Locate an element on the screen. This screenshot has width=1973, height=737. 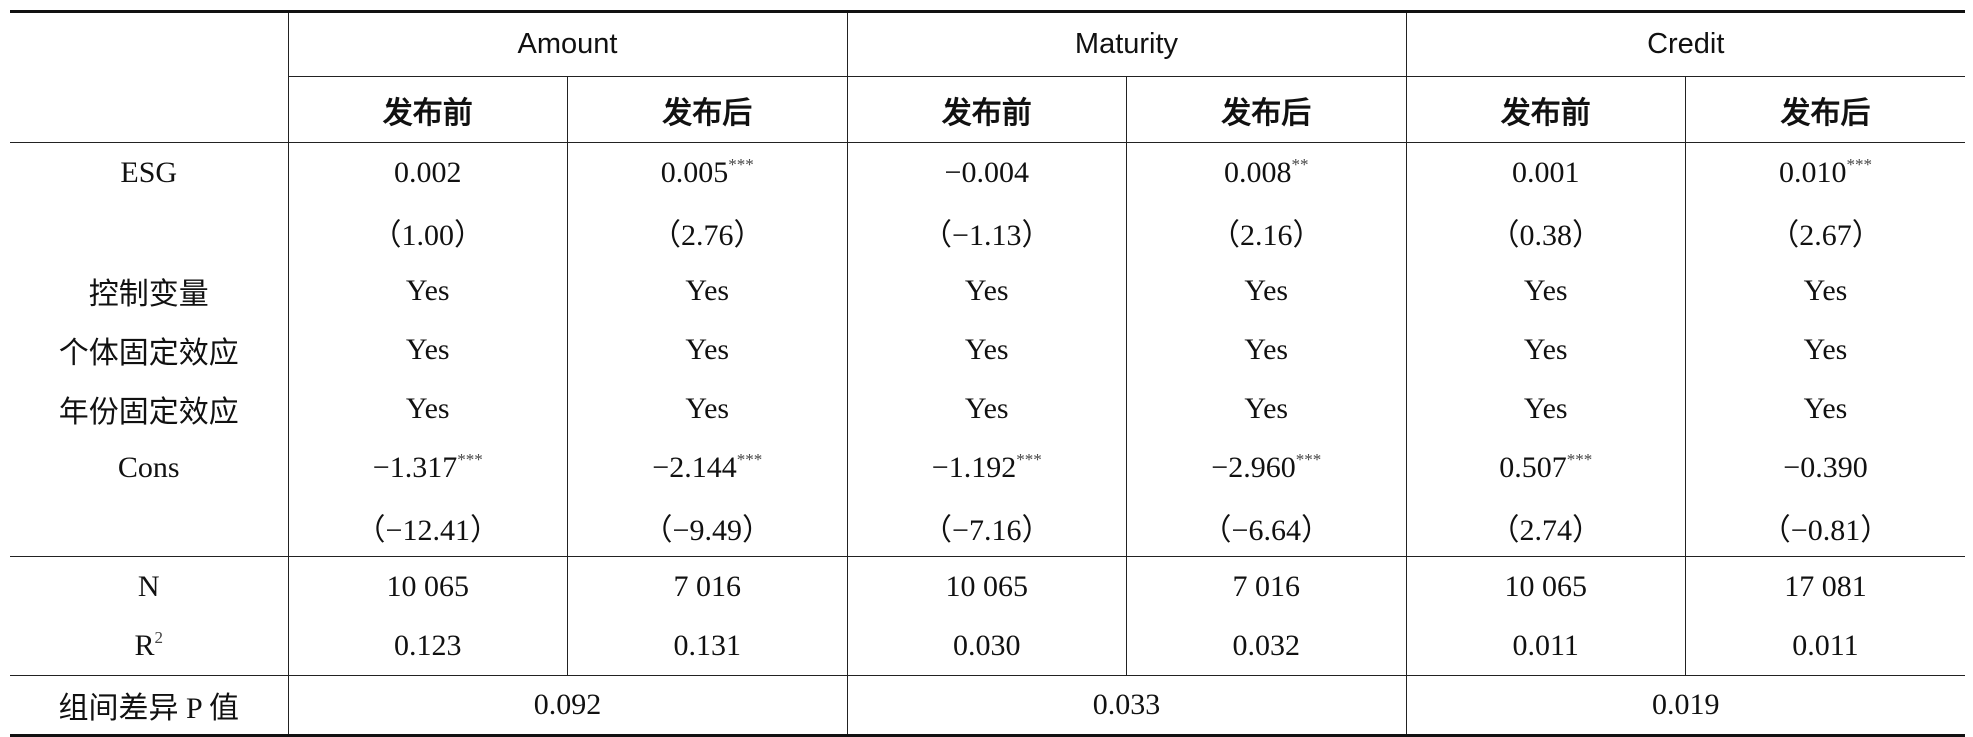
row-label: Cons is located at coordinates (148, 467).